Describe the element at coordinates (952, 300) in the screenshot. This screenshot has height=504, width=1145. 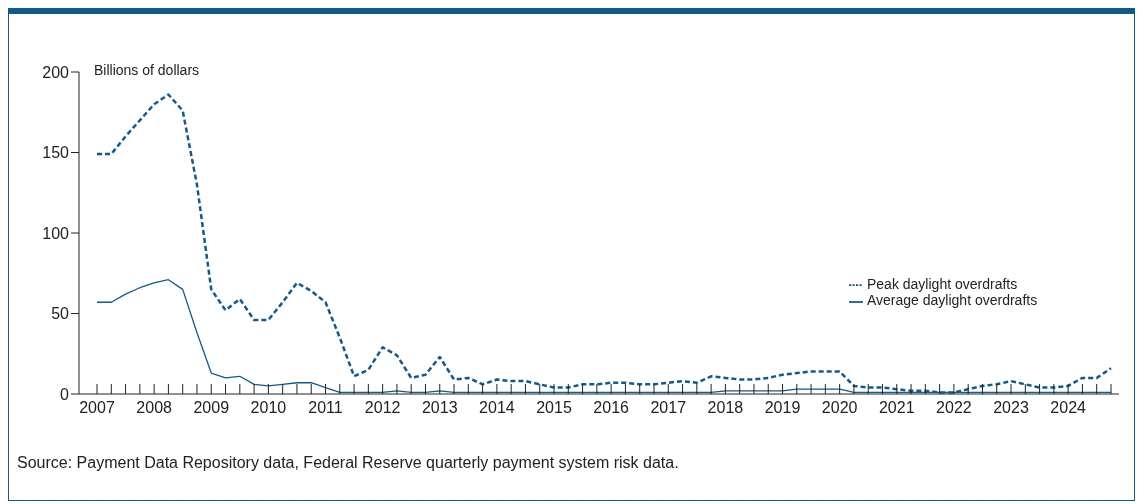
I see `legend-label: Average daylight overdrafts` at that location.